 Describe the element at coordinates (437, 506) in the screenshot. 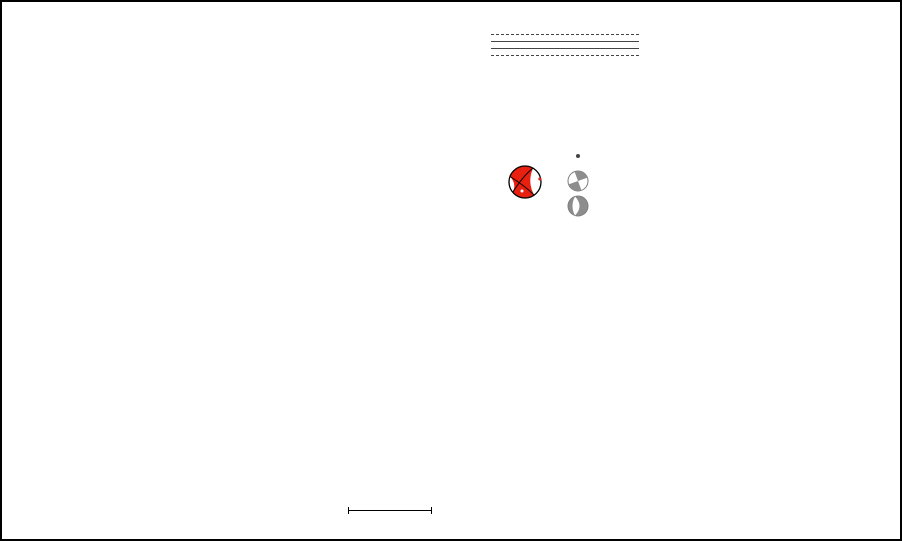

I see `units-legend` at that location.